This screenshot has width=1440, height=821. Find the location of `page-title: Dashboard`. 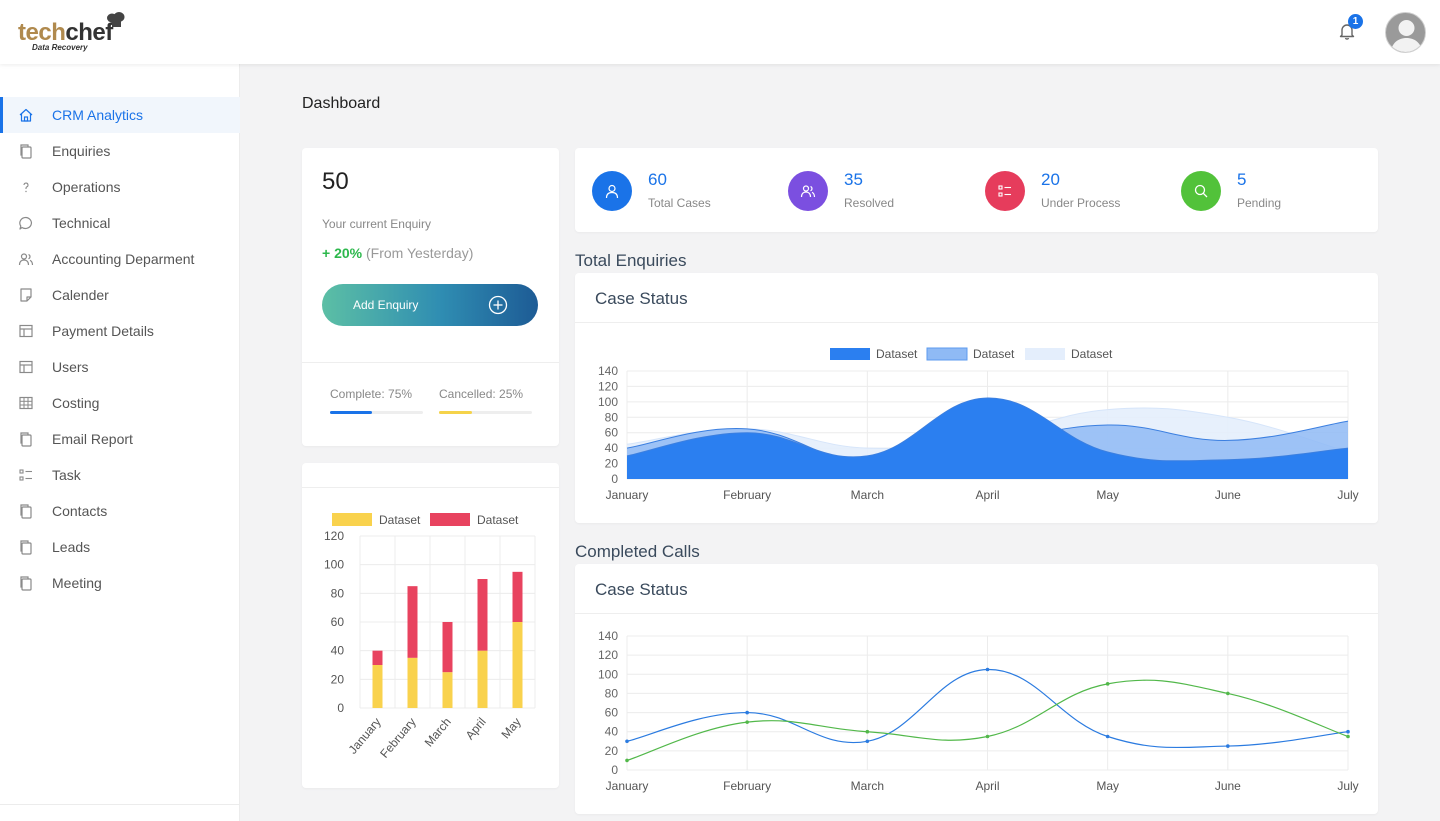

page-title: Dashboard is located at coordinates (341, 103).